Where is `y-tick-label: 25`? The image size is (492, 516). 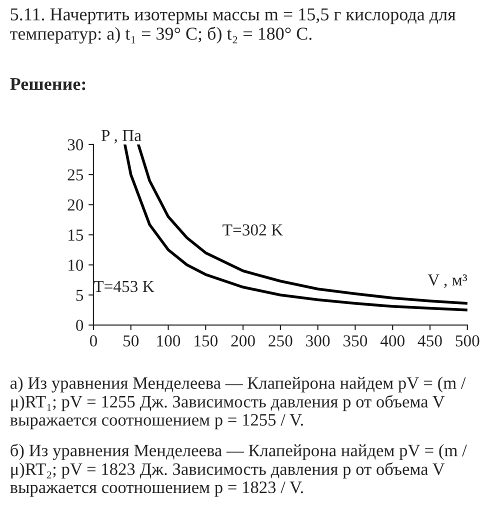
y-tick-label: 25 is located at coordinates (76, 175).